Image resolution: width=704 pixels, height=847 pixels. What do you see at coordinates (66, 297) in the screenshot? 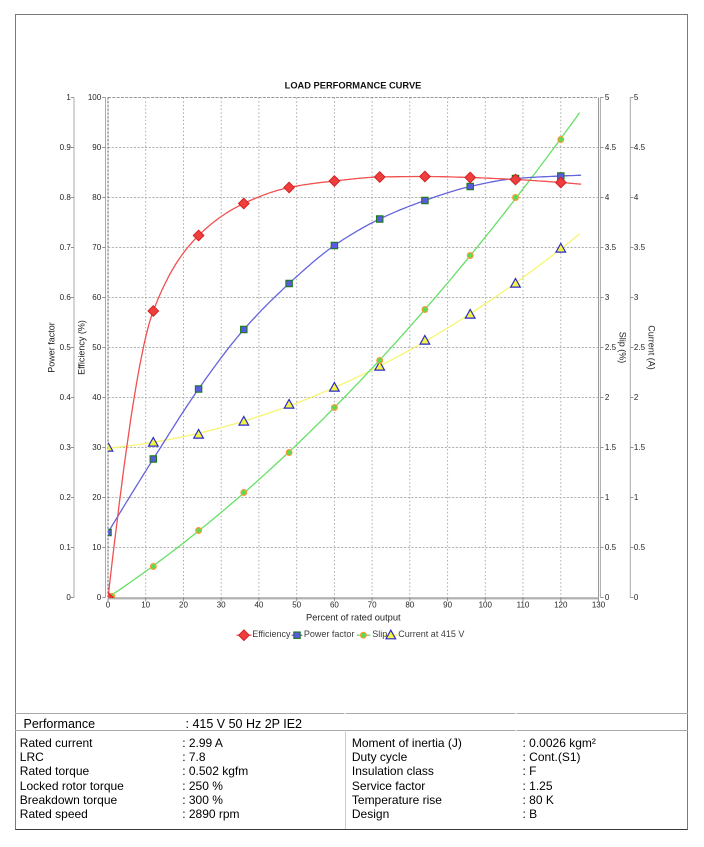
I see `svg-text: 0.6` at bounding box center [66, 297].